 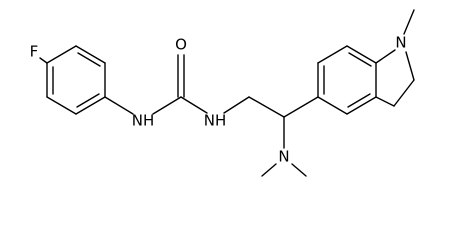 I want to click on atom-label: F, so click(x=34, y=52).